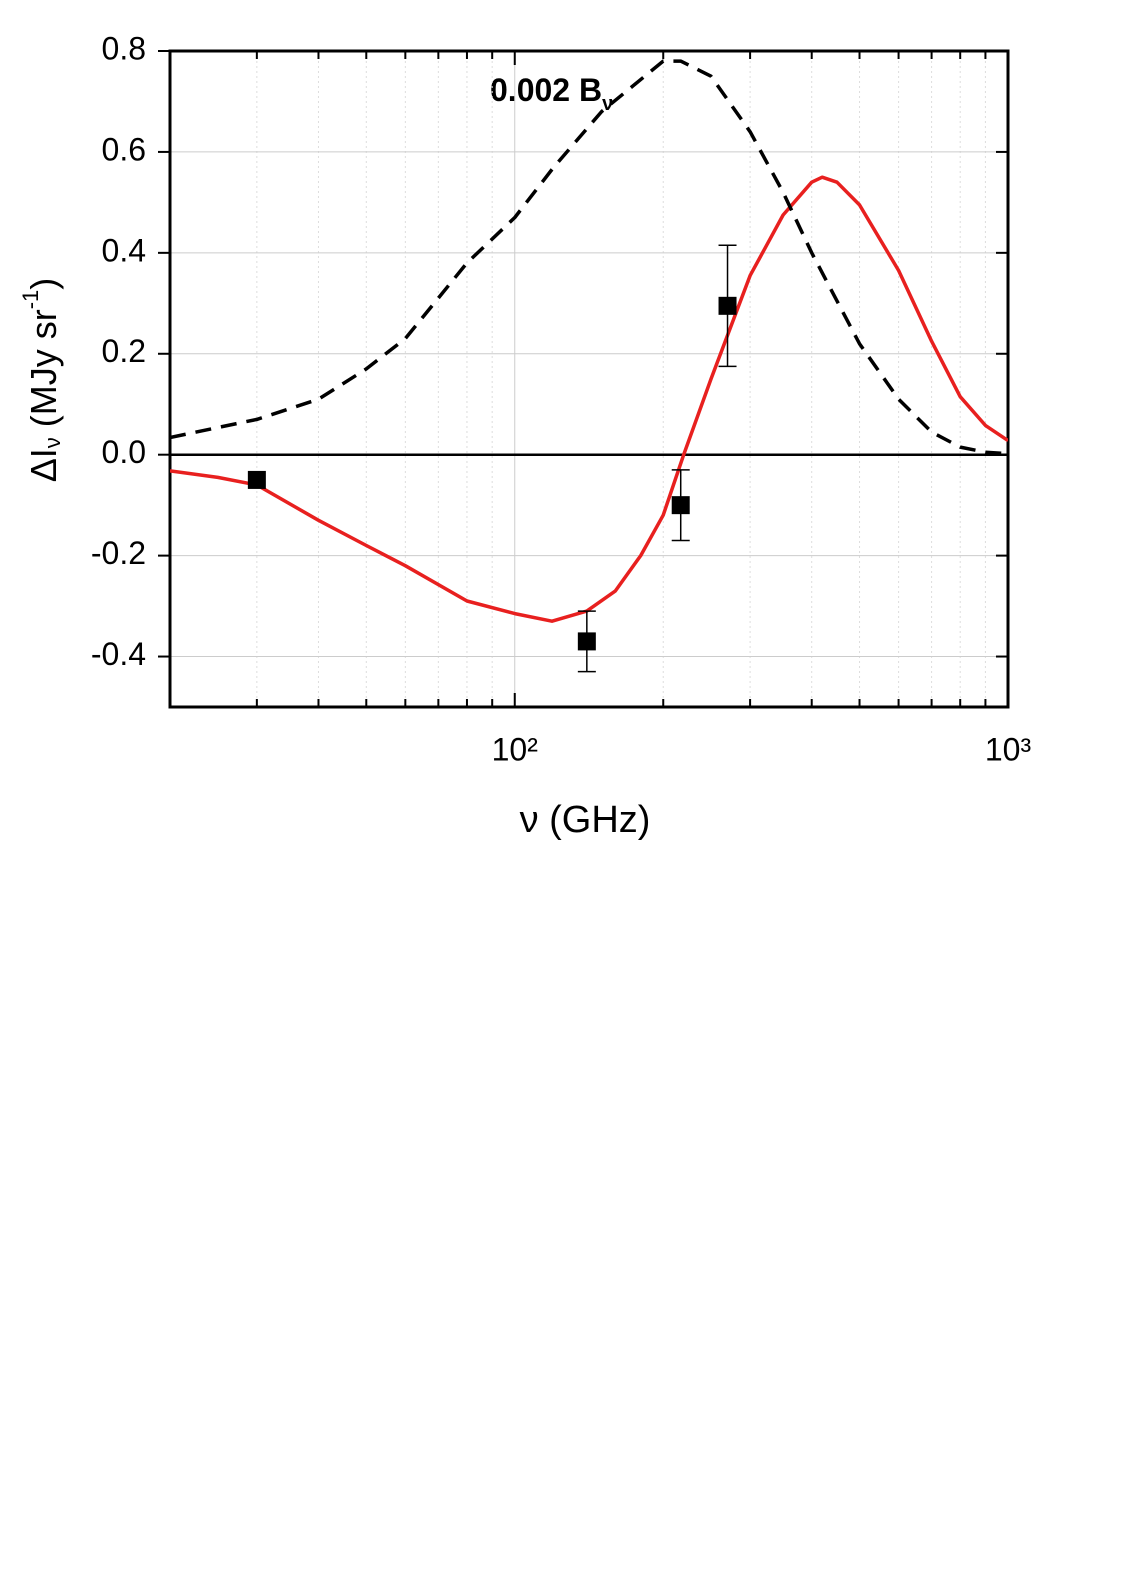 The height and width of the screenshot is (1596, 1136). Describe the element at coordinates (515, 749) in the screenshot. I see `x-tick-label: 10²` at that location.